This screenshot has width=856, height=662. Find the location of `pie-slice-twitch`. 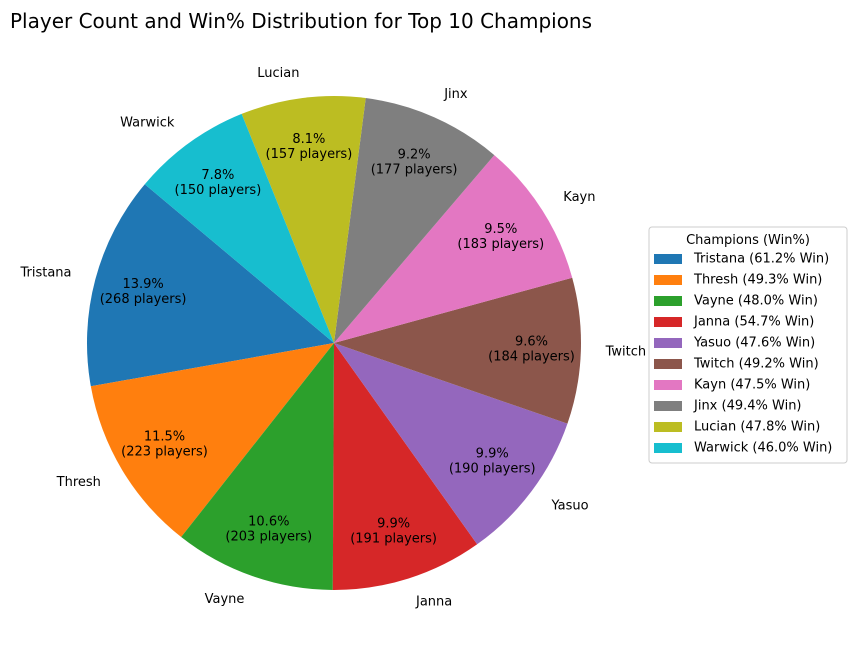

pie-slice-twitch is located at coordinates (457, 350).